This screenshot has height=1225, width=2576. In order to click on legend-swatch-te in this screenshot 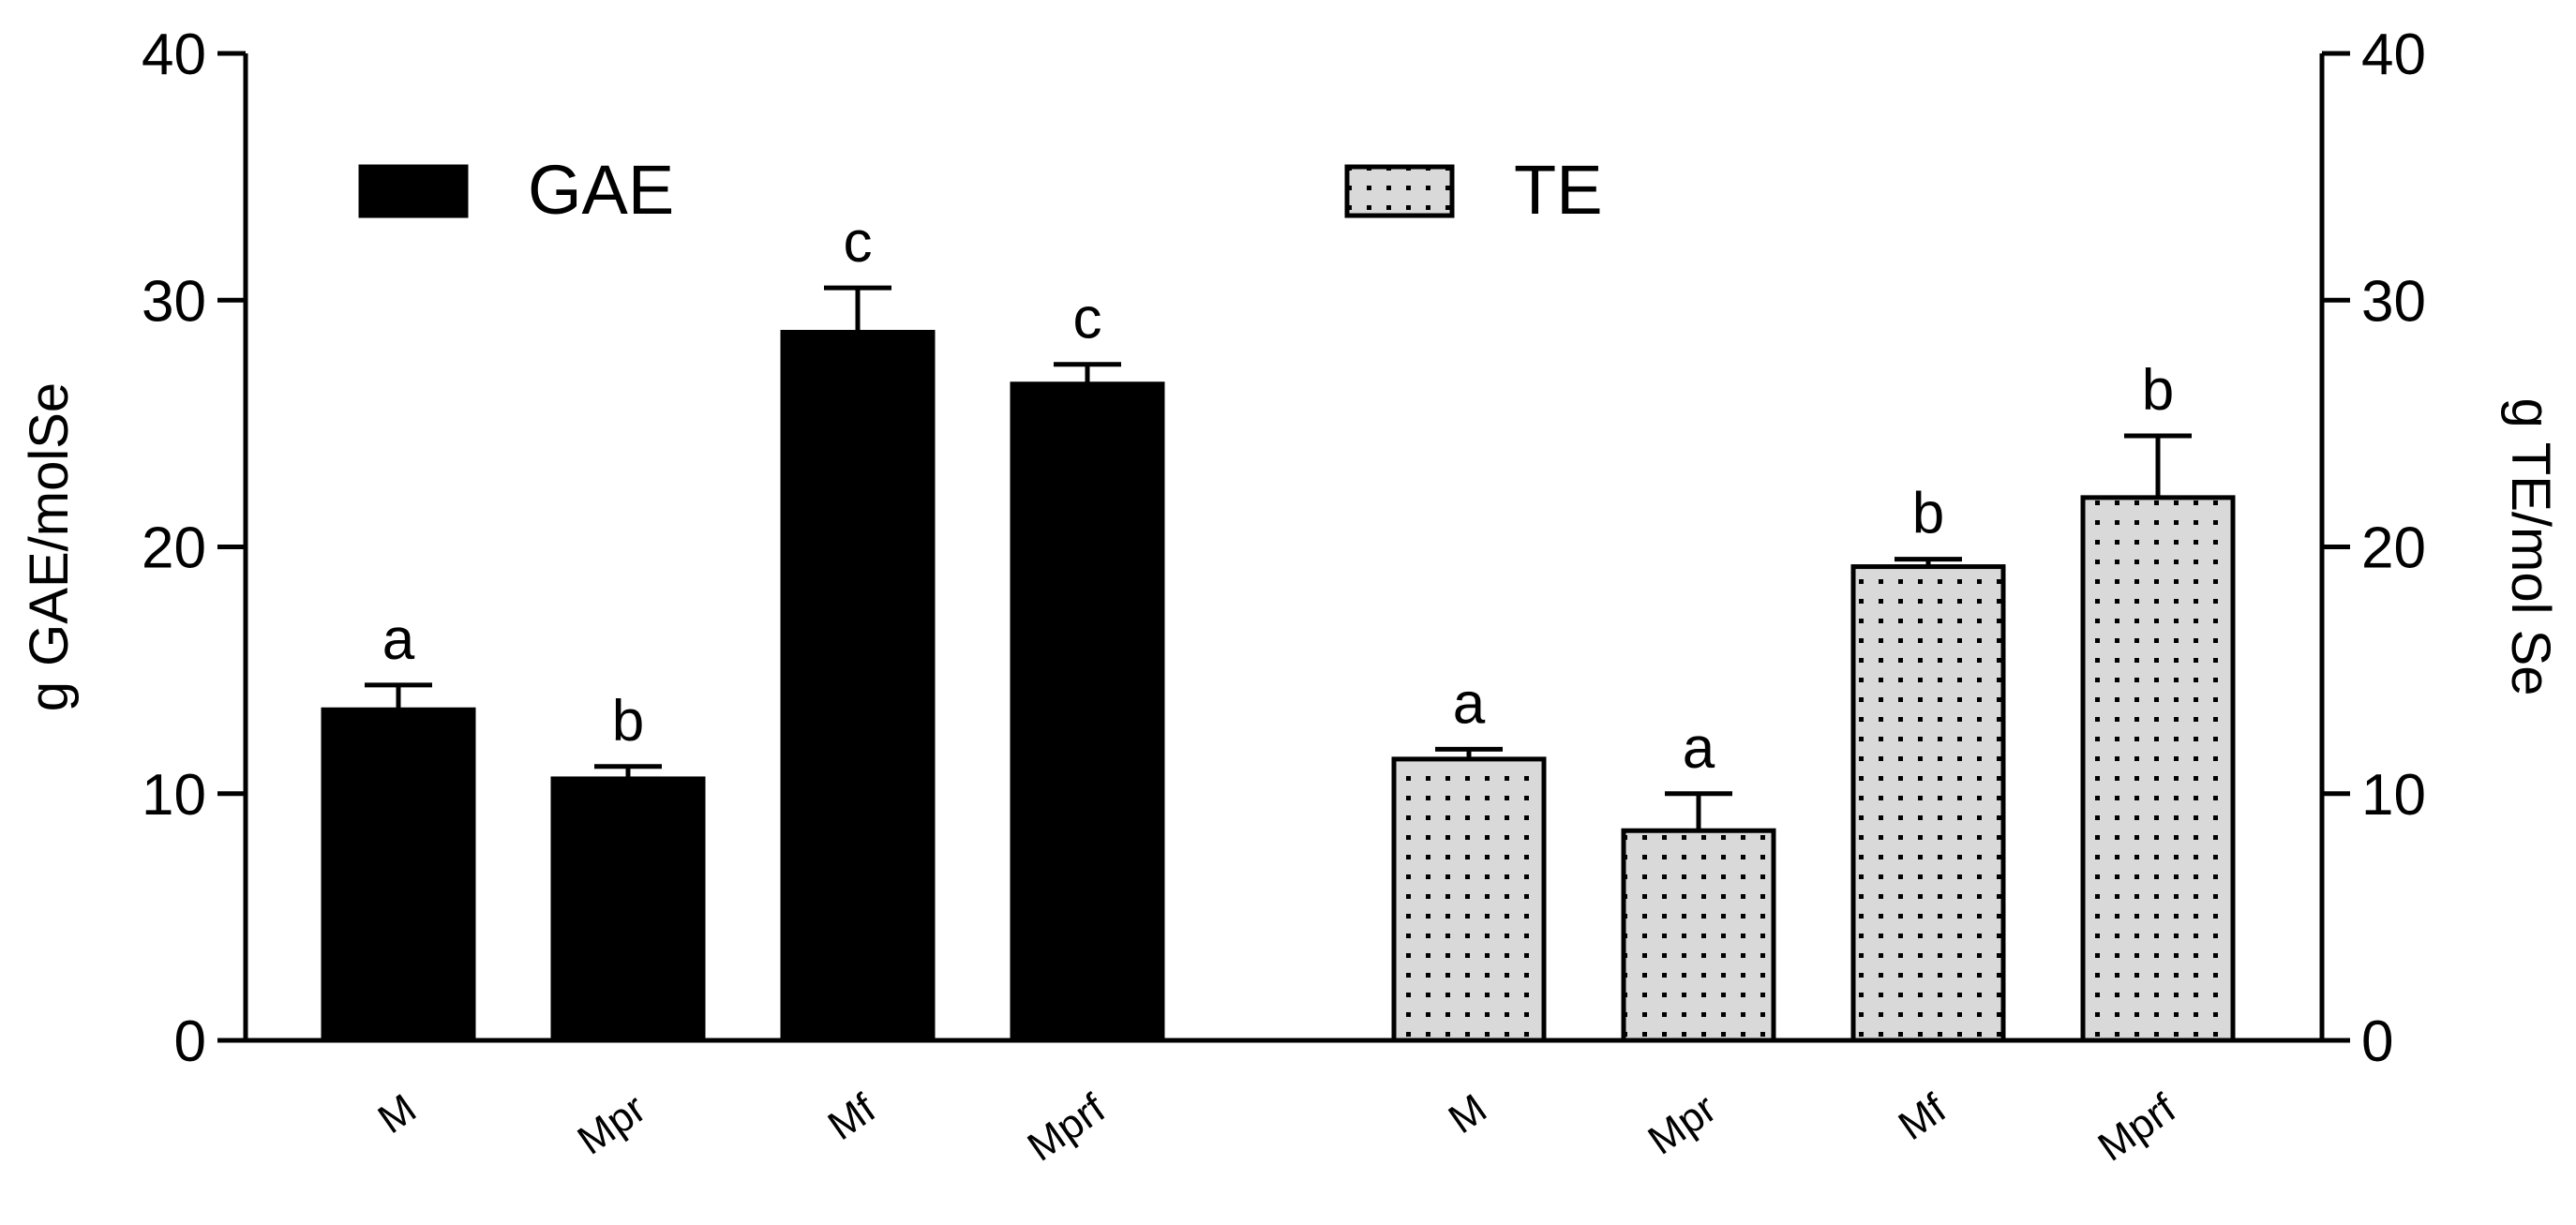, I will do `click(1399, 191)`.